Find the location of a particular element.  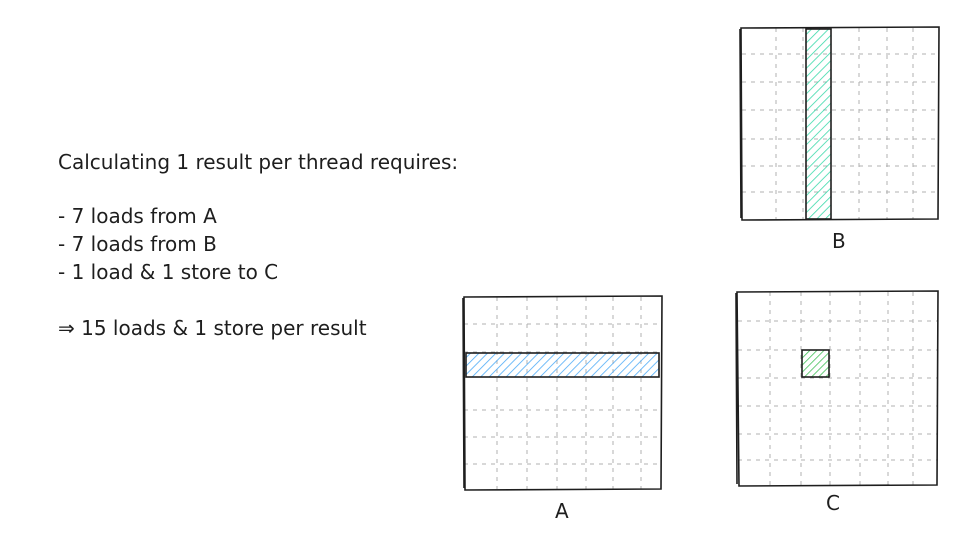

matrix-a-frame is located at coordinates (562, 393).